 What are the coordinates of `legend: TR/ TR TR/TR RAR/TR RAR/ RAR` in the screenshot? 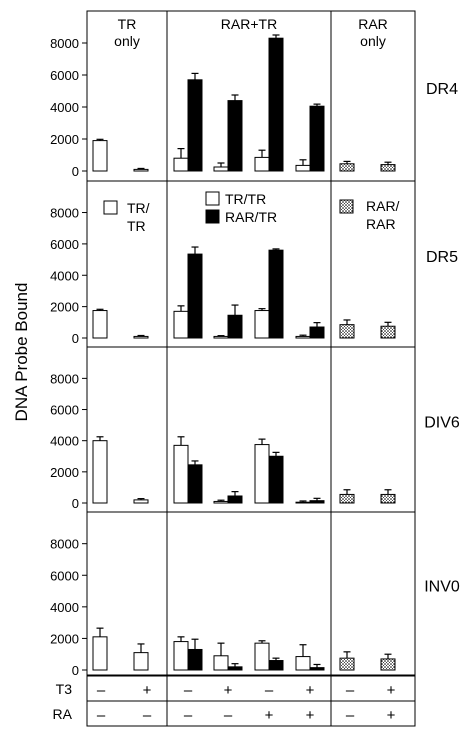 It's located at (251, 212).